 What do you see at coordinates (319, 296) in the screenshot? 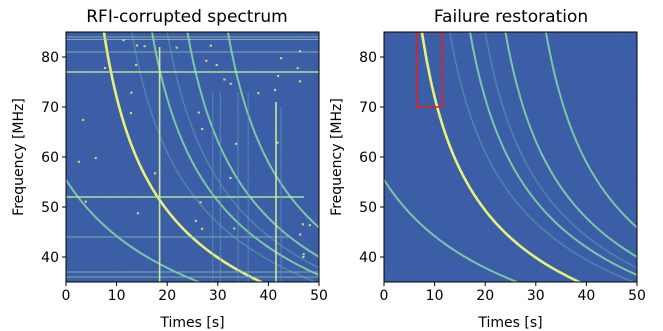
I see `x-tick-label: 50` at bounding box center [319, 296].